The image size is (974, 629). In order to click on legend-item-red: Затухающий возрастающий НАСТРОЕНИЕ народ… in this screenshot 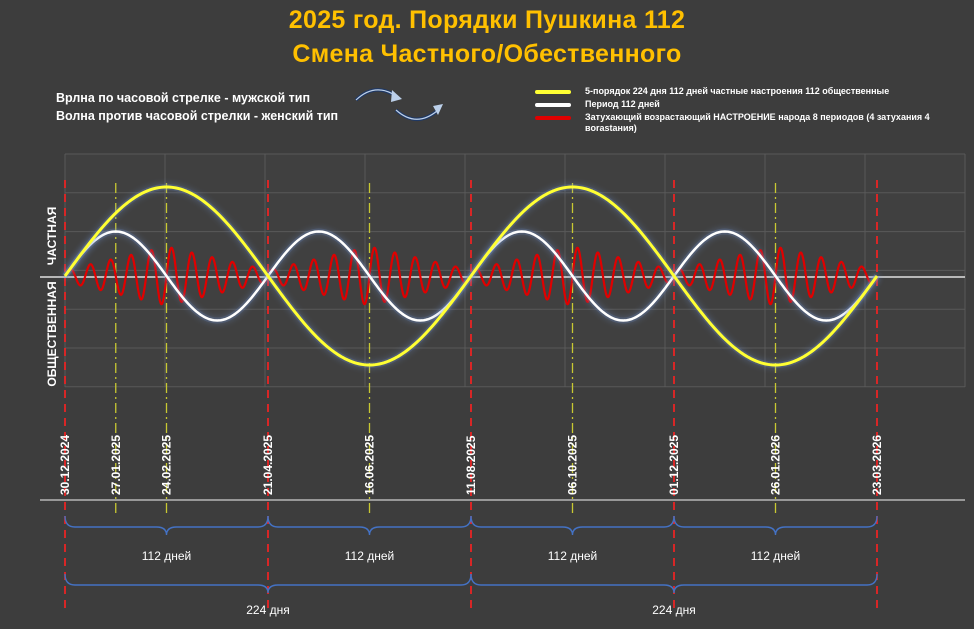, I will do `click(745, 123)`.